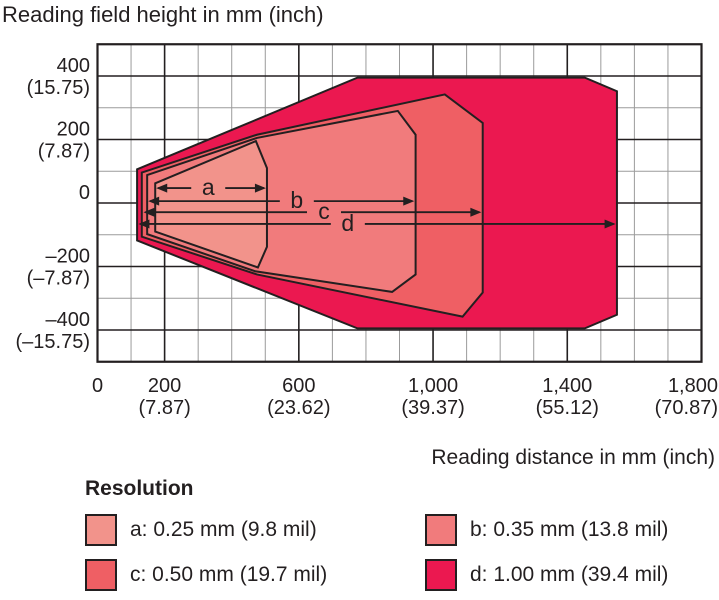  Describe the element at coordinates (441, 530) in the screenshot. I see `legend-swatch-b` at that location.